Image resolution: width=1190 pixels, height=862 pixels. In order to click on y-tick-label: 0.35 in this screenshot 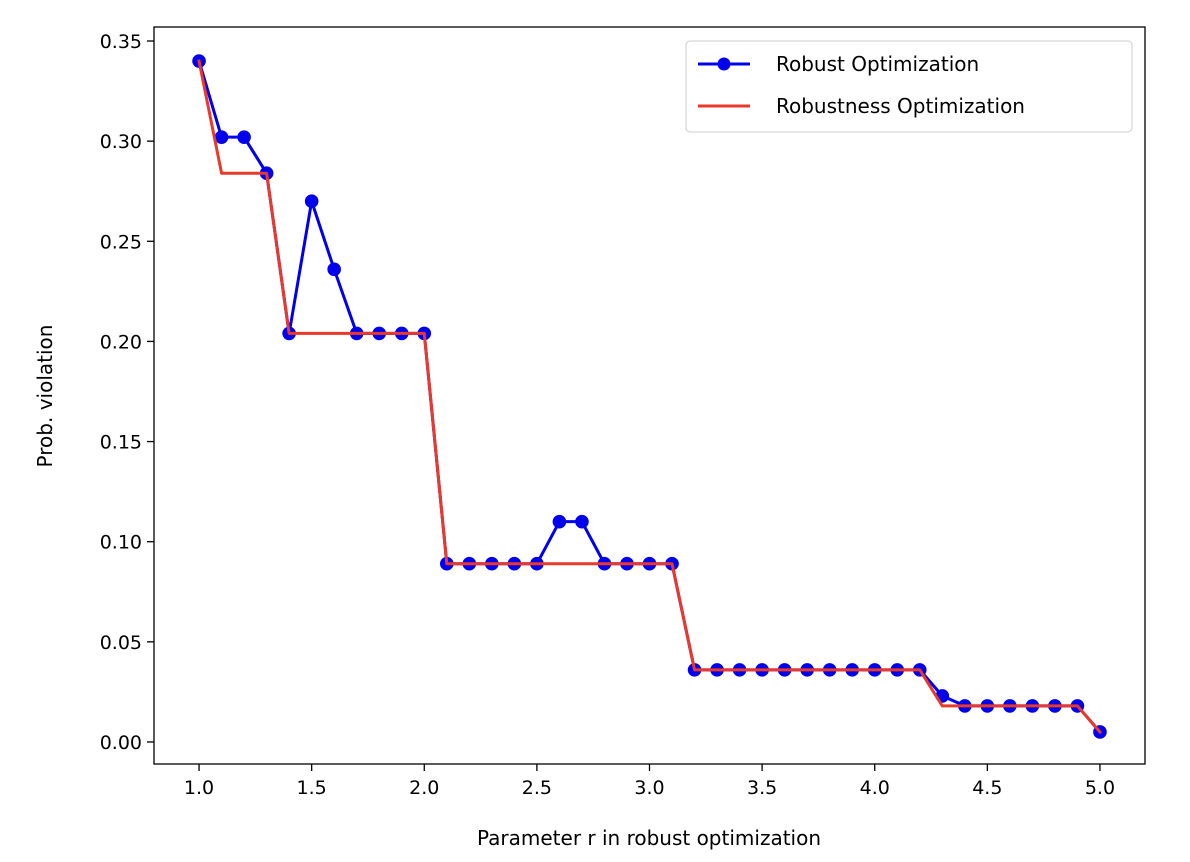, I will do `click(121, 42)`.